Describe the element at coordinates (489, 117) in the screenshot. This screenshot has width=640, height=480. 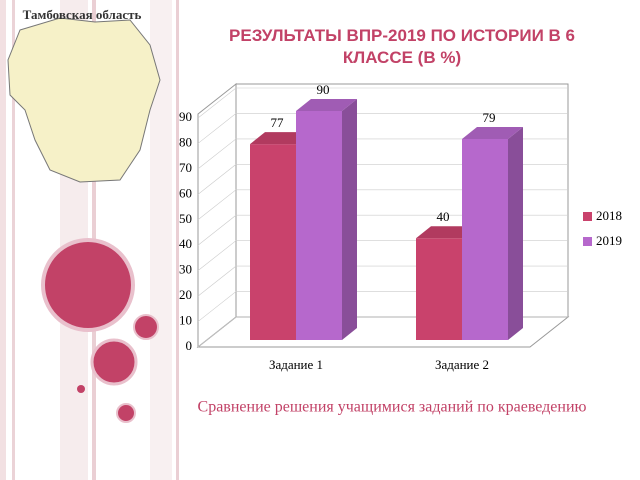
I see `value-label: 79` at that location.